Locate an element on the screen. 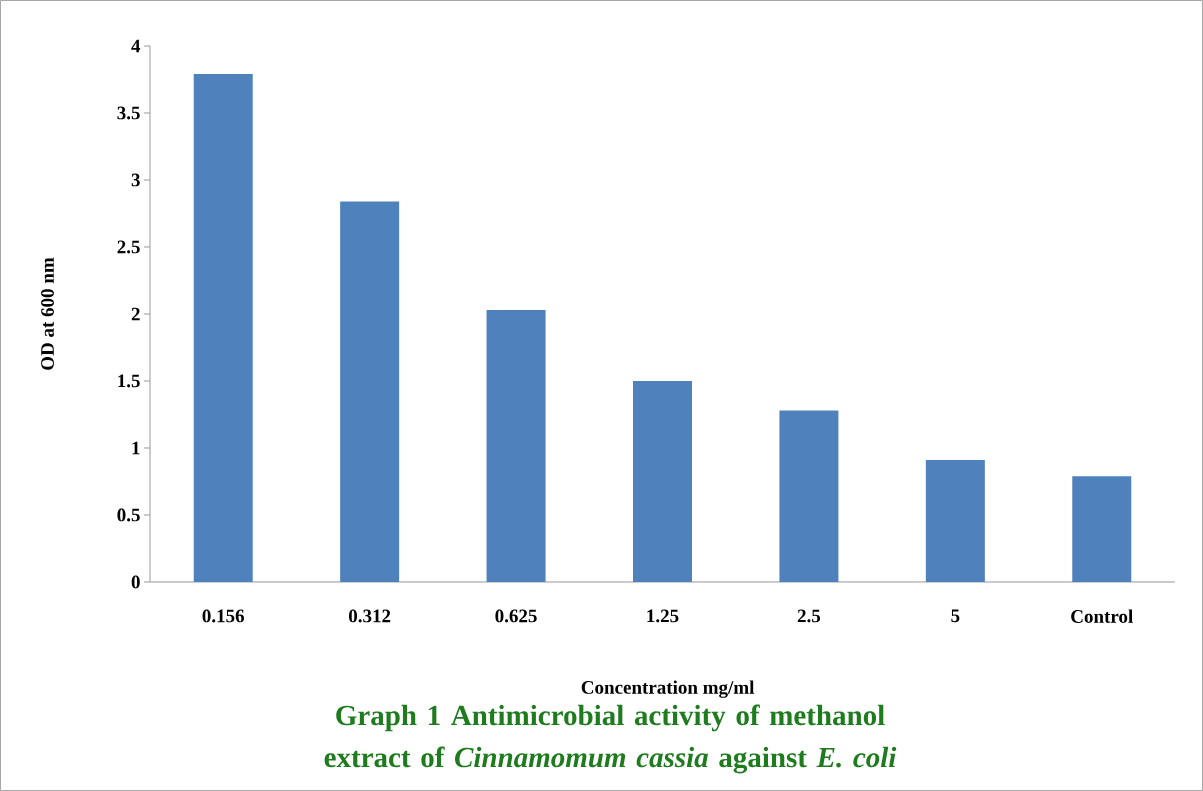  x-tick-label: 0.156 is located at coordinates (223, 616).